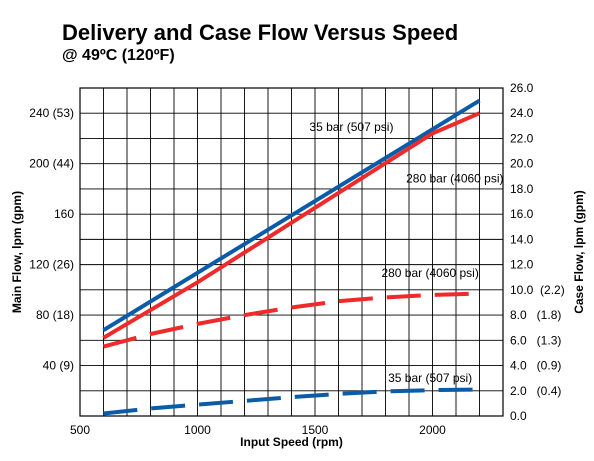 This screenshot has width=594, height=461. Describe the element at coordinates (522, 138) in the screenshot. I see `y-right-tick-label: 22.0` at that location.